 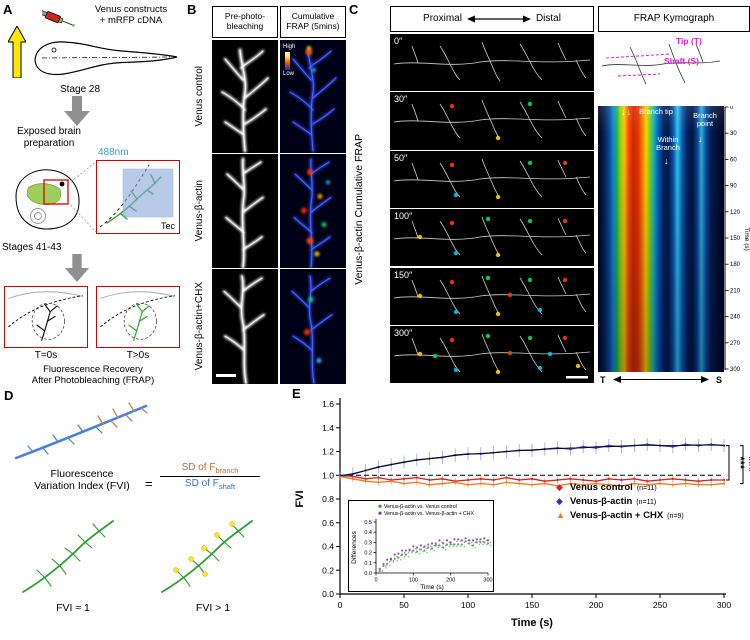 I want to click on tip-label: Tip (T), so click(x=689, y=41).